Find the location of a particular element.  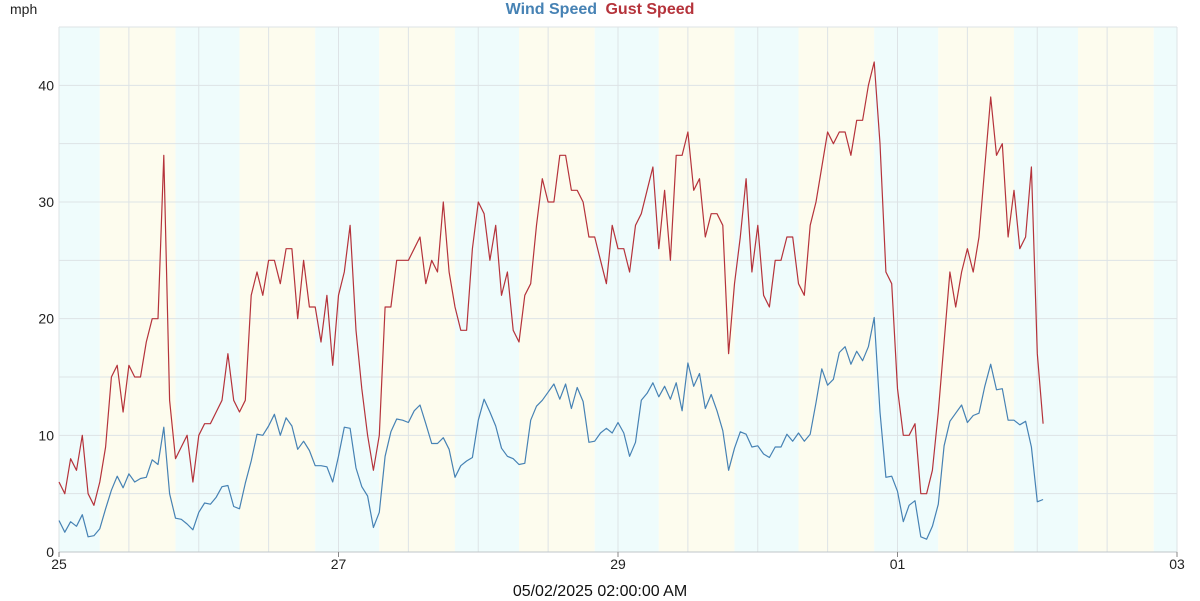

legend-gust-speed: Gust Speed is located at coordinates (650, 9).